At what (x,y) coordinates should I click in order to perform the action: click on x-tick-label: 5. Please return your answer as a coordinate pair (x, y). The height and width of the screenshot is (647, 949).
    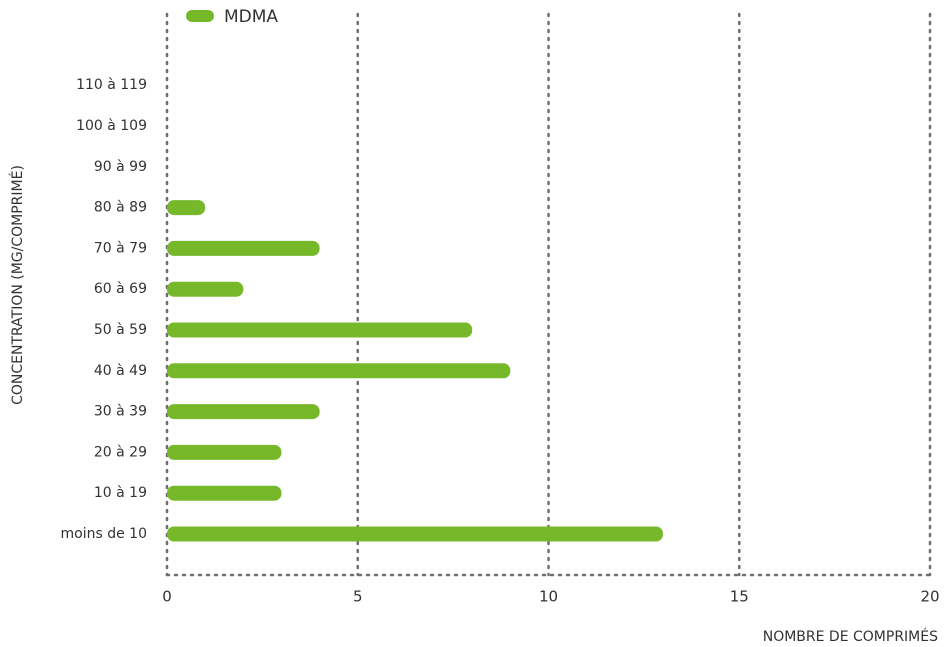
    Looking at the image, I should click on (358, 597).